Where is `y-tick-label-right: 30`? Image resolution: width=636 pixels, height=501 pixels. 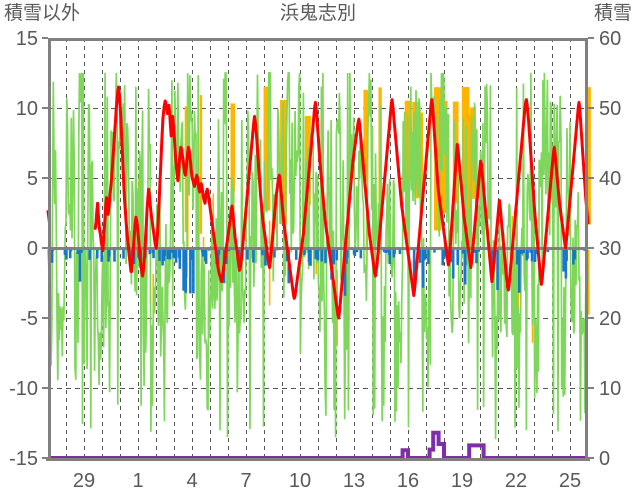
y-tick-label-right: 30 is located at coordinates (610, 249).